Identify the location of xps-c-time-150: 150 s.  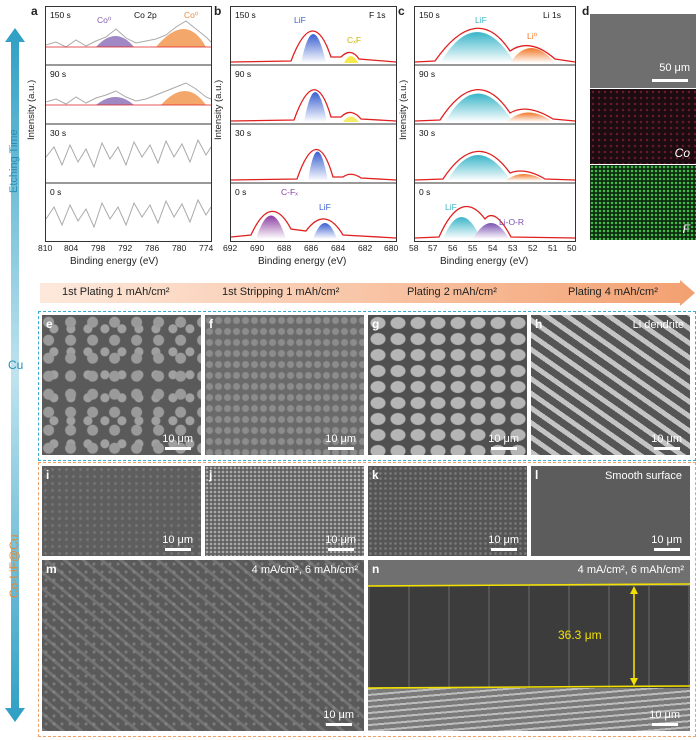
(429, 15).